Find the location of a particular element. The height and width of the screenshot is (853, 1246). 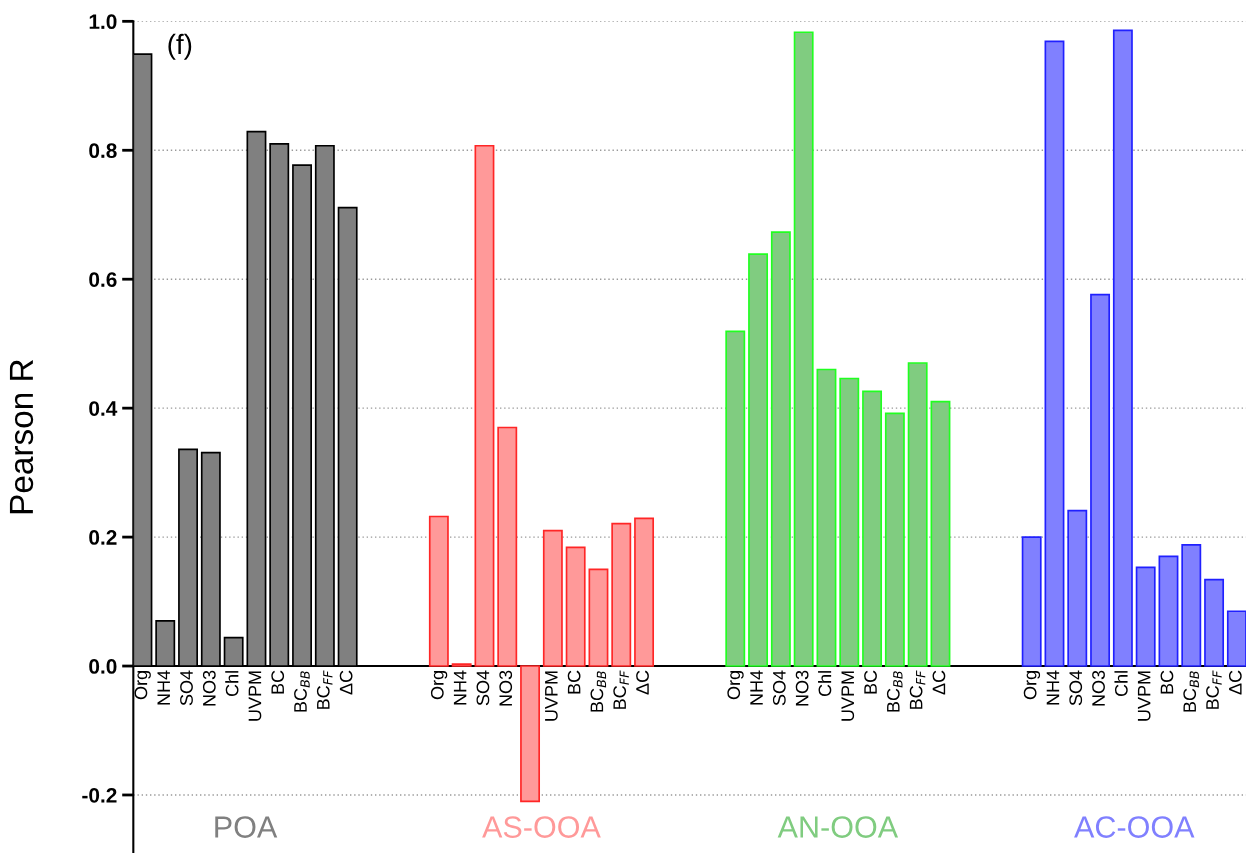

y-tick-label: 0.0 is located at coordinates (103, 666).